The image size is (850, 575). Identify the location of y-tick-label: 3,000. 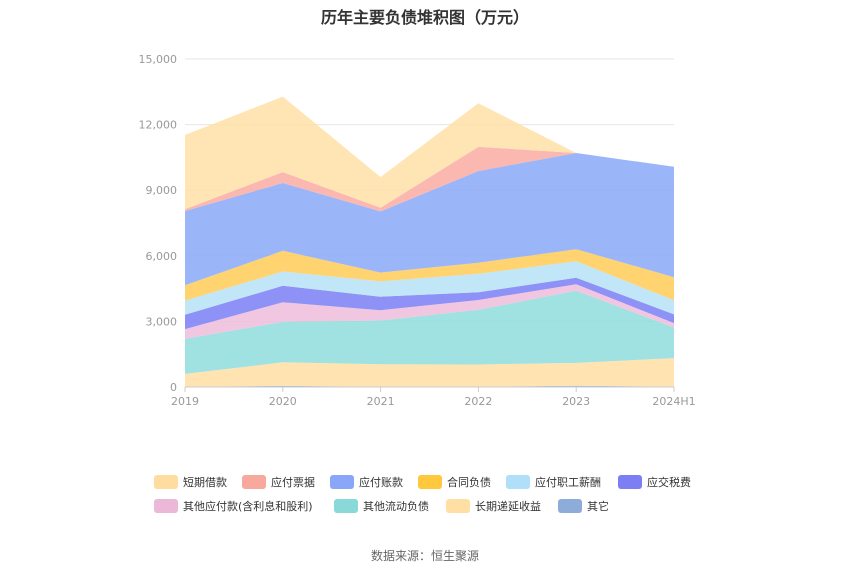
(162, 321).